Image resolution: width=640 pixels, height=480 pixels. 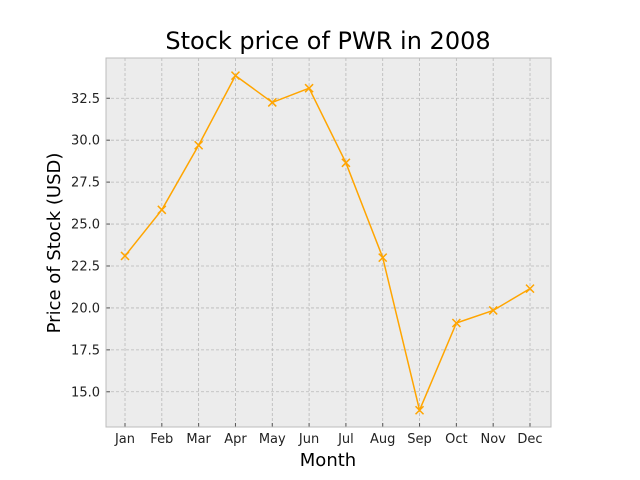 I want to click on data-point-jul, so click(x=346, y=163).